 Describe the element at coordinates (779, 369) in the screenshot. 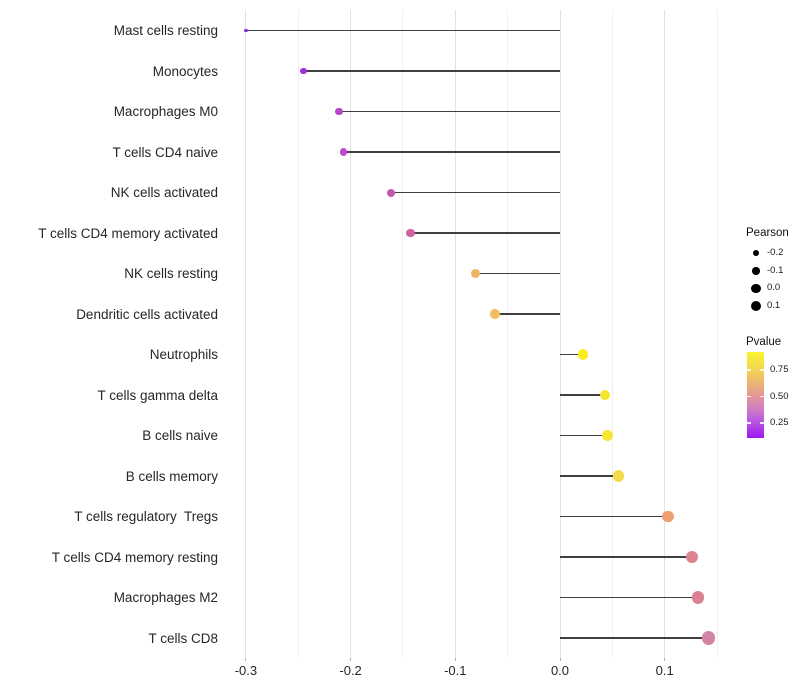

I see `pvalue-tick-label: 0.75` at that location.